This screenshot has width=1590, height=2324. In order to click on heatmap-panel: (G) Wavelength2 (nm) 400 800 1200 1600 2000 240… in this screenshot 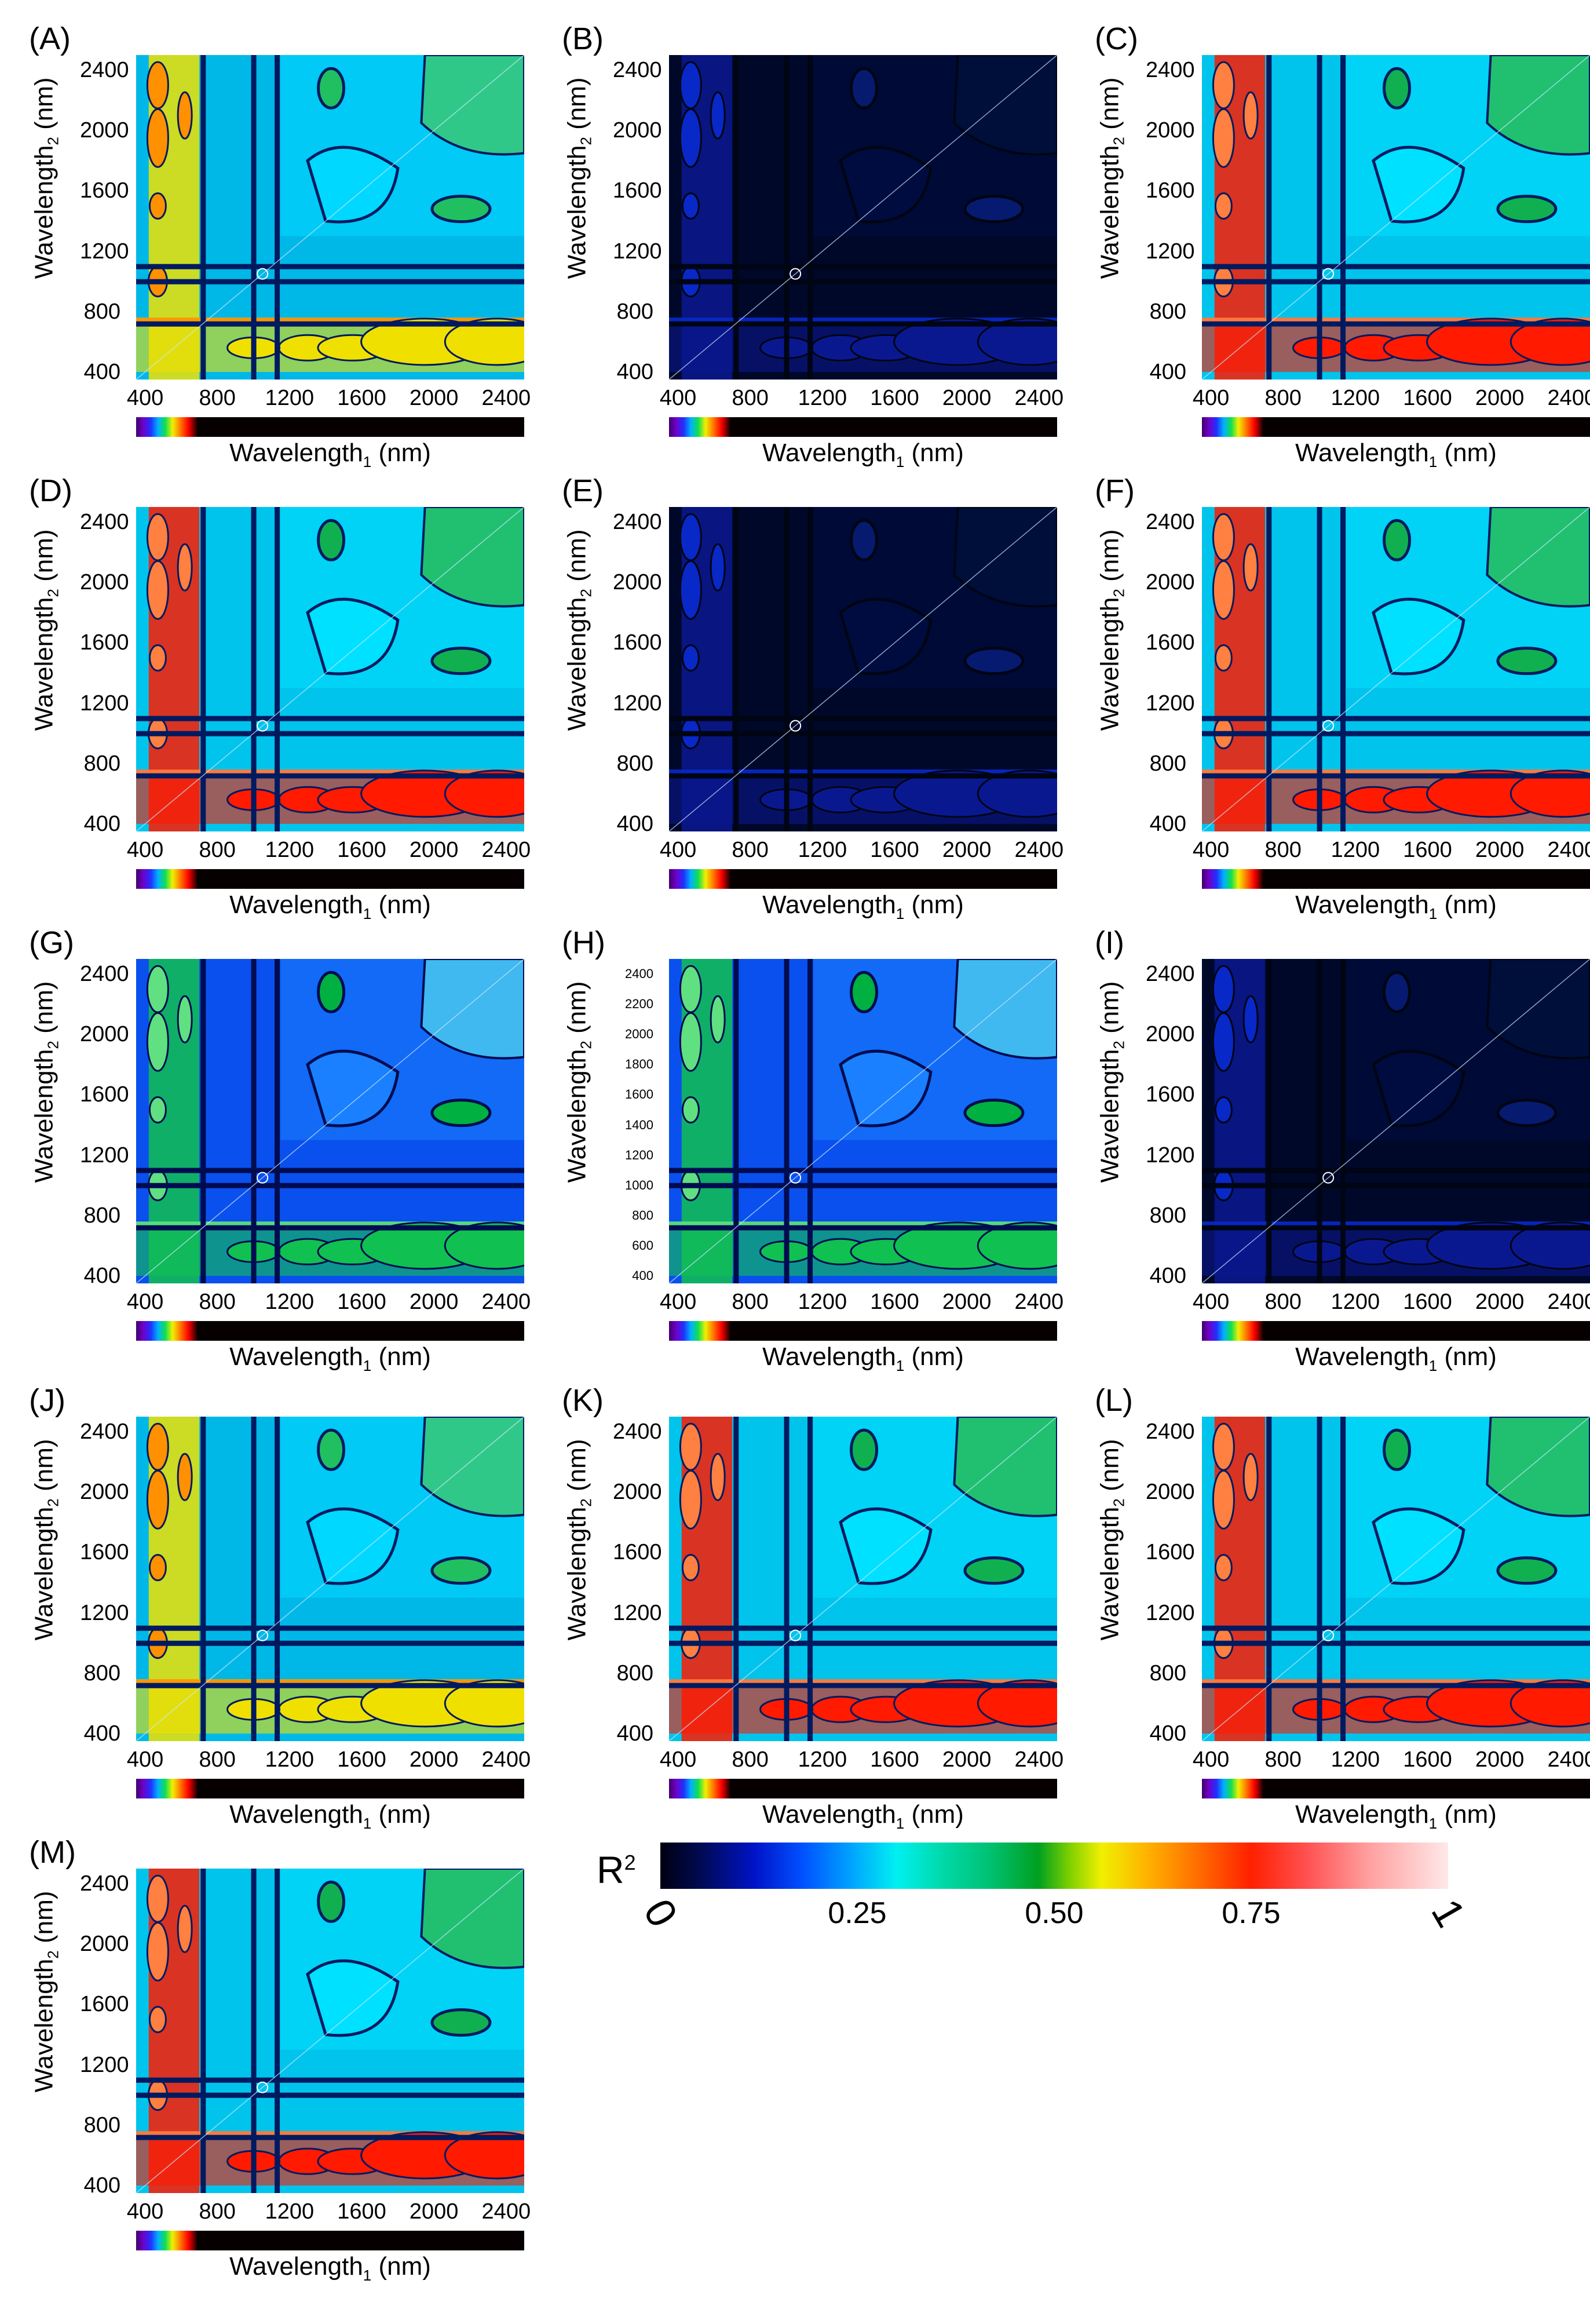, I will do `click(280, 1150)`.